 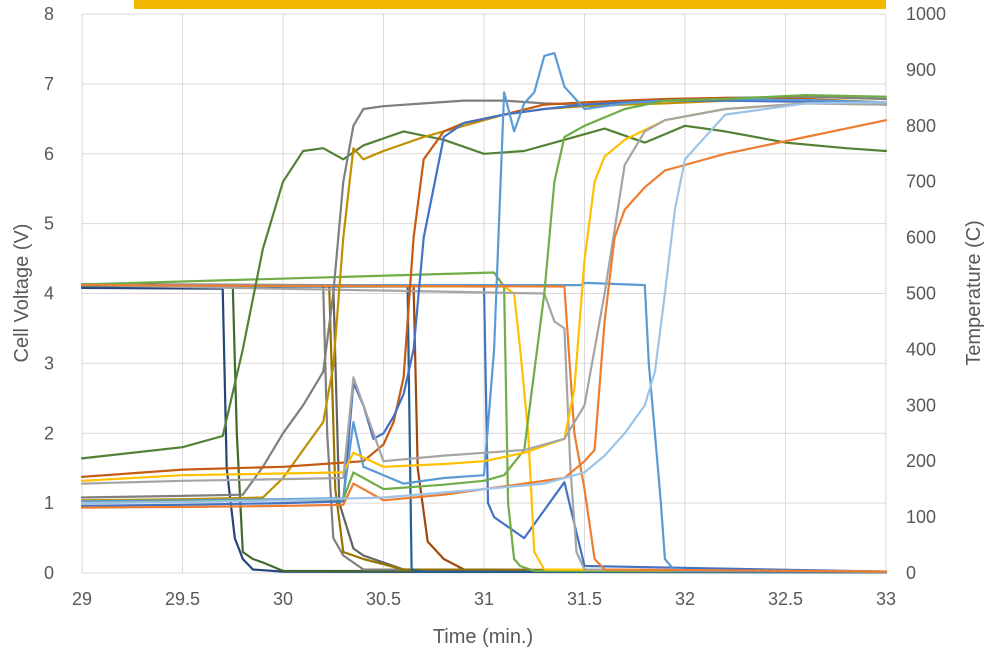 I want to click on y-axis-ticks: 0 1 2 3 4 5 6 7 8, so click(x=49, y=293).